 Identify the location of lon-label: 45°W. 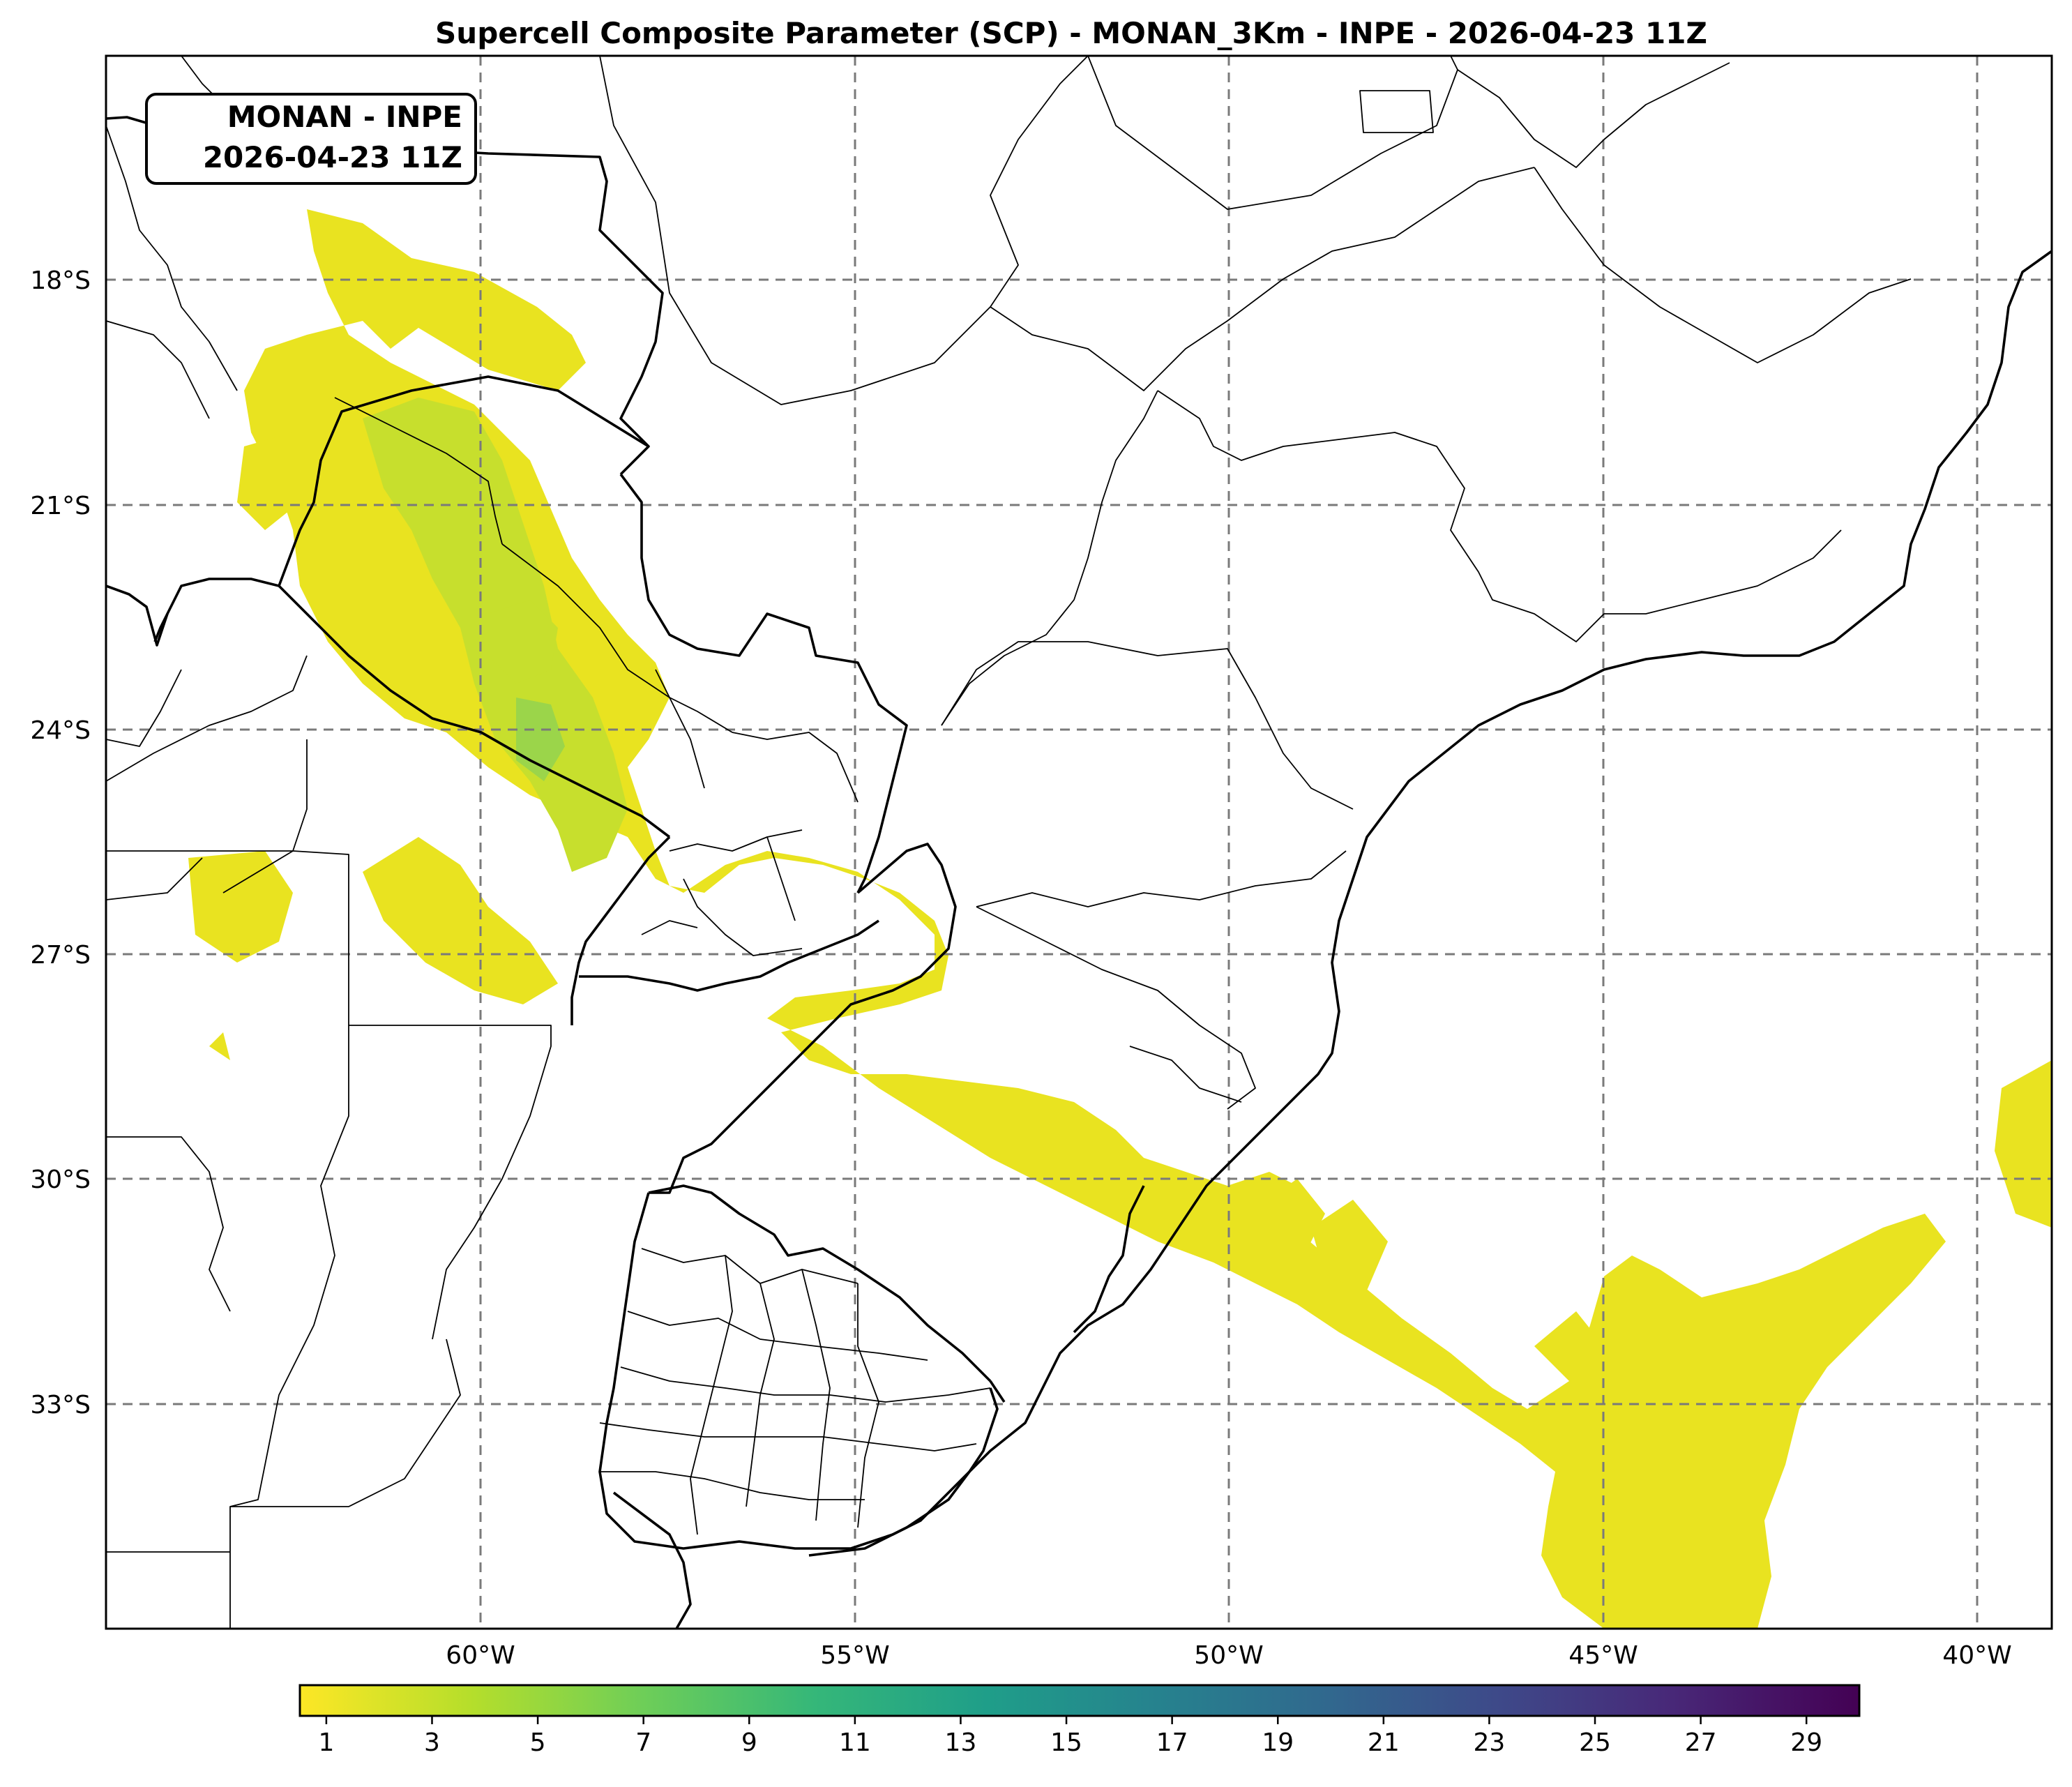
(1603, 1655).